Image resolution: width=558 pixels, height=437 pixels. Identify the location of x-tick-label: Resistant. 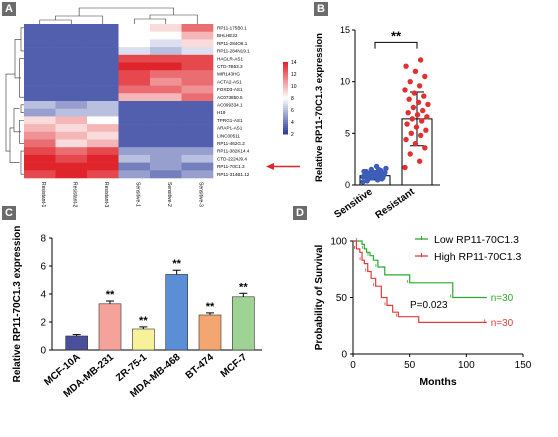
(396, 203).